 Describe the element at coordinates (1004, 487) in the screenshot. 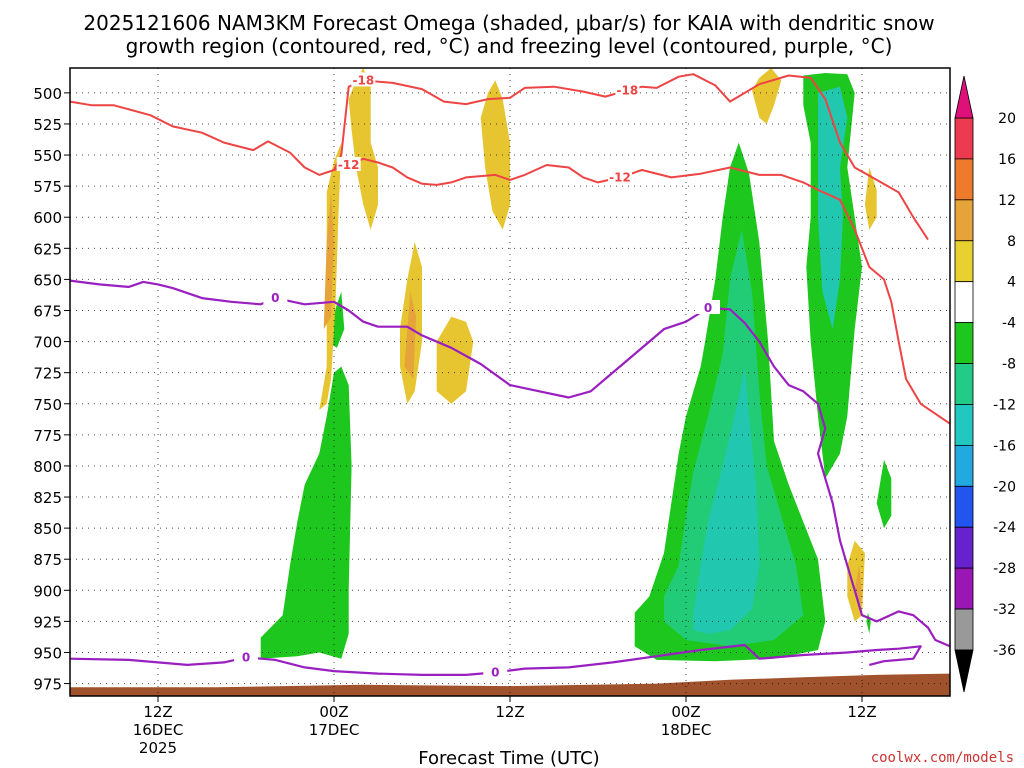

I see `colorbar-label: -20` at that location.